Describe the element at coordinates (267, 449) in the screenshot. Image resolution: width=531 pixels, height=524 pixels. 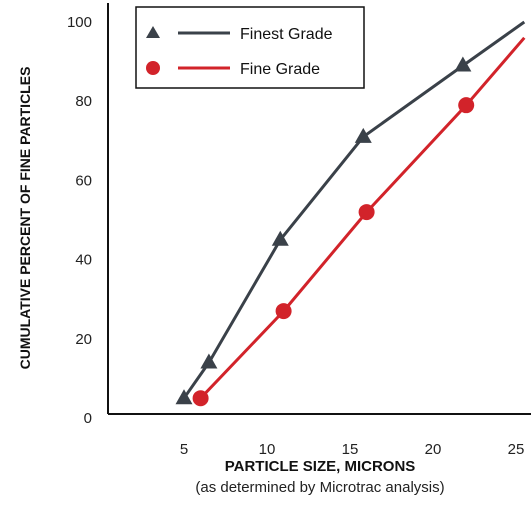
I see `x-tick-label: 10` at that location.